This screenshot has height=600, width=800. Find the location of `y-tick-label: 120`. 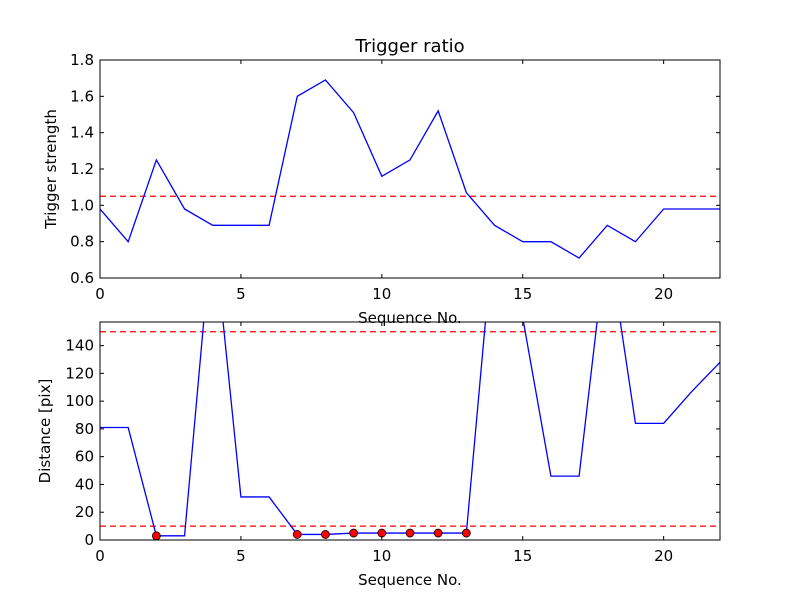

y-tick-label: 120 is located at coordinates (79, 373).